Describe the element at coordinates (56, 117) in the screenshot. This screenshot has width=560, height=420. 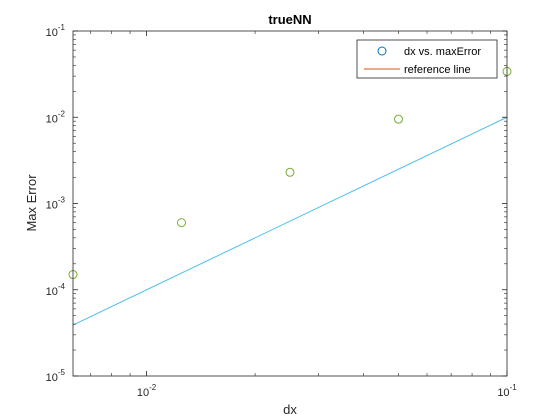
I see `y-tick-label: 10⁻²` at that location.